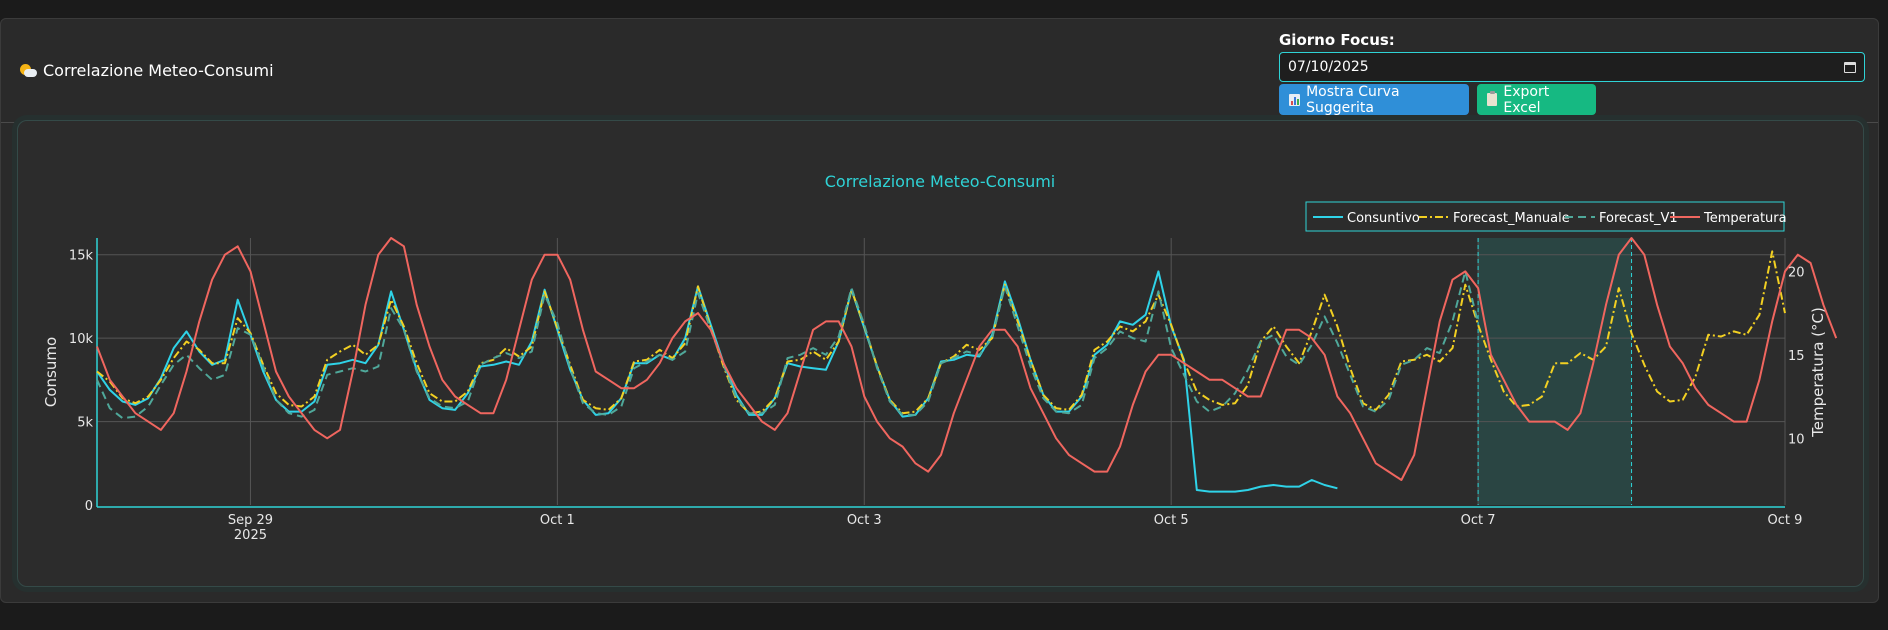 This screenshot has width=1888, height=630. I want to click on export-excel-button: Export Excel, so click(1536, 99).